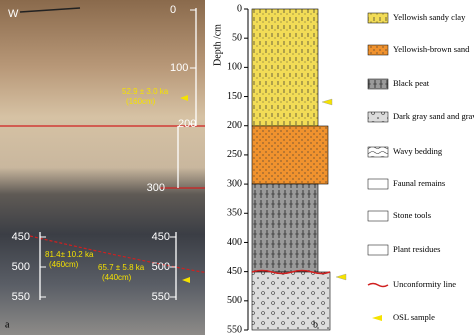 The width and height of the screenshot is (474, 335). Describe the element at coordinates (433, 116) in the screenshot. I see `legend-label: Dark gray sand and gravell` at that location.